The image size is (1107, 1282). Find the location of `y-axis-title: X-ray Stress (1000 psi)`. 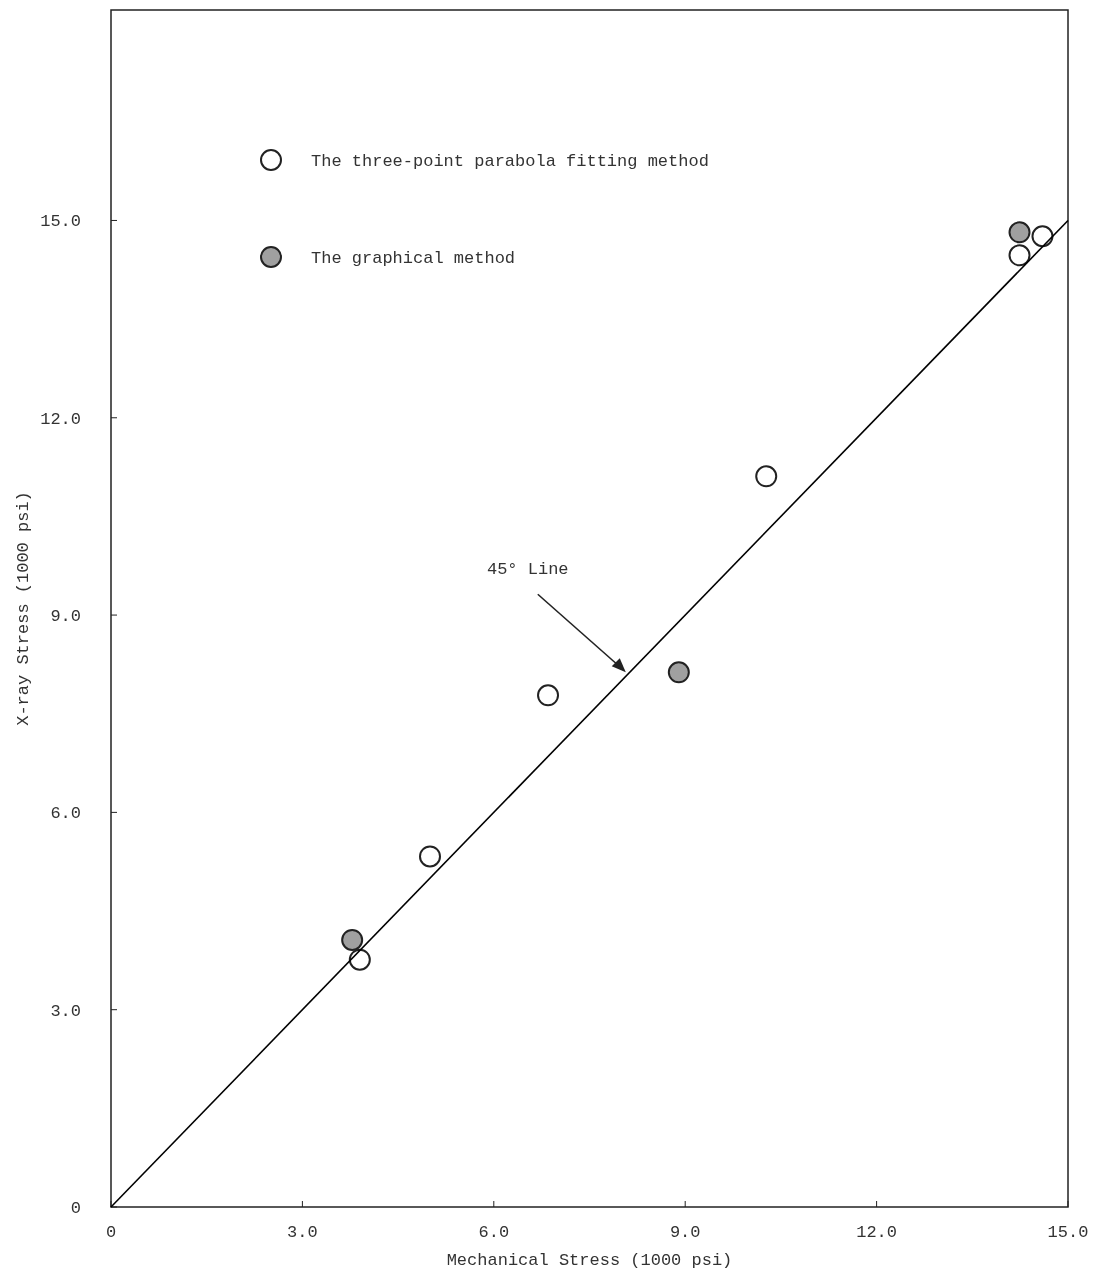

y-axis-title: X-ray Stress (1000 psi) is located at coordinates (23, 608).